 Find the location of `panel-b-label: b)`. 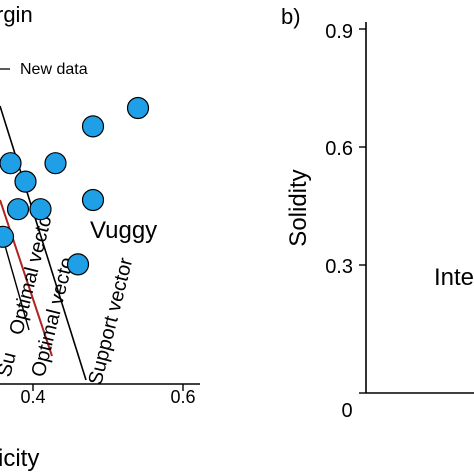

panel-b-label: b) is located at coordinates (291, 16).